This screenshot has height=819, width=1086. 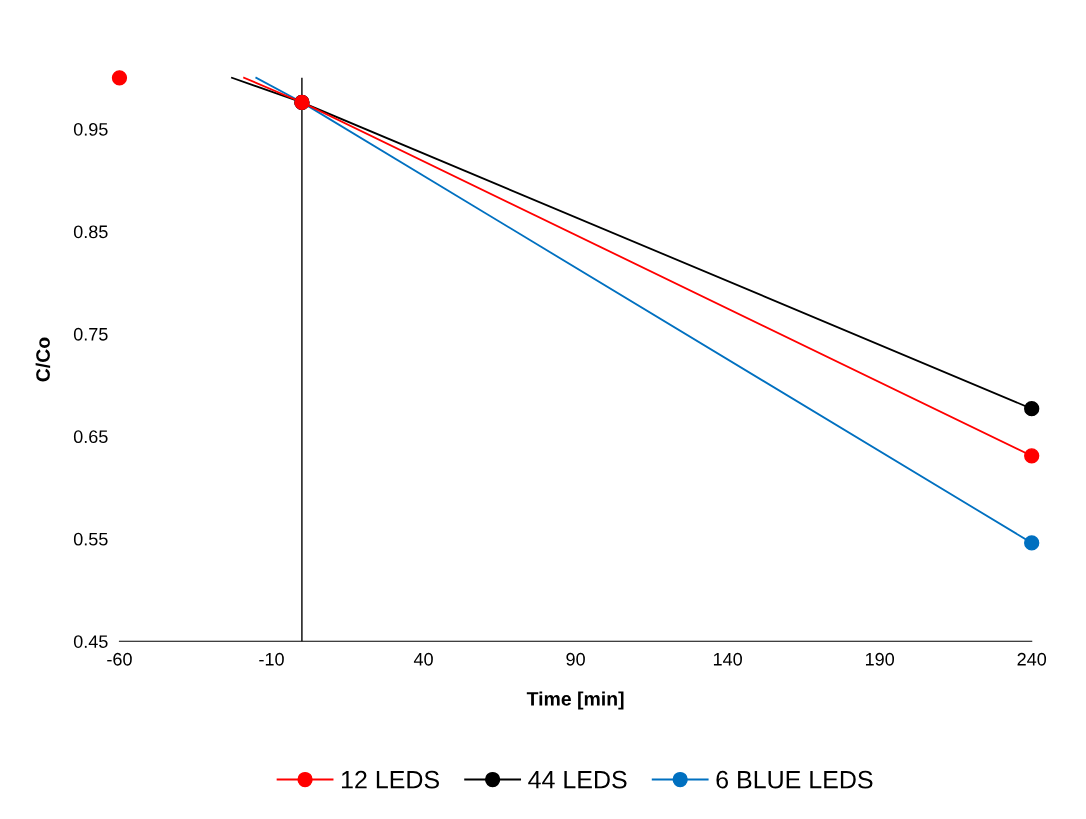 What do you see at coordinates (1032, 659) in the screenshot?
I see `x-tick-label: 240` at bounding box center [1032, 659].